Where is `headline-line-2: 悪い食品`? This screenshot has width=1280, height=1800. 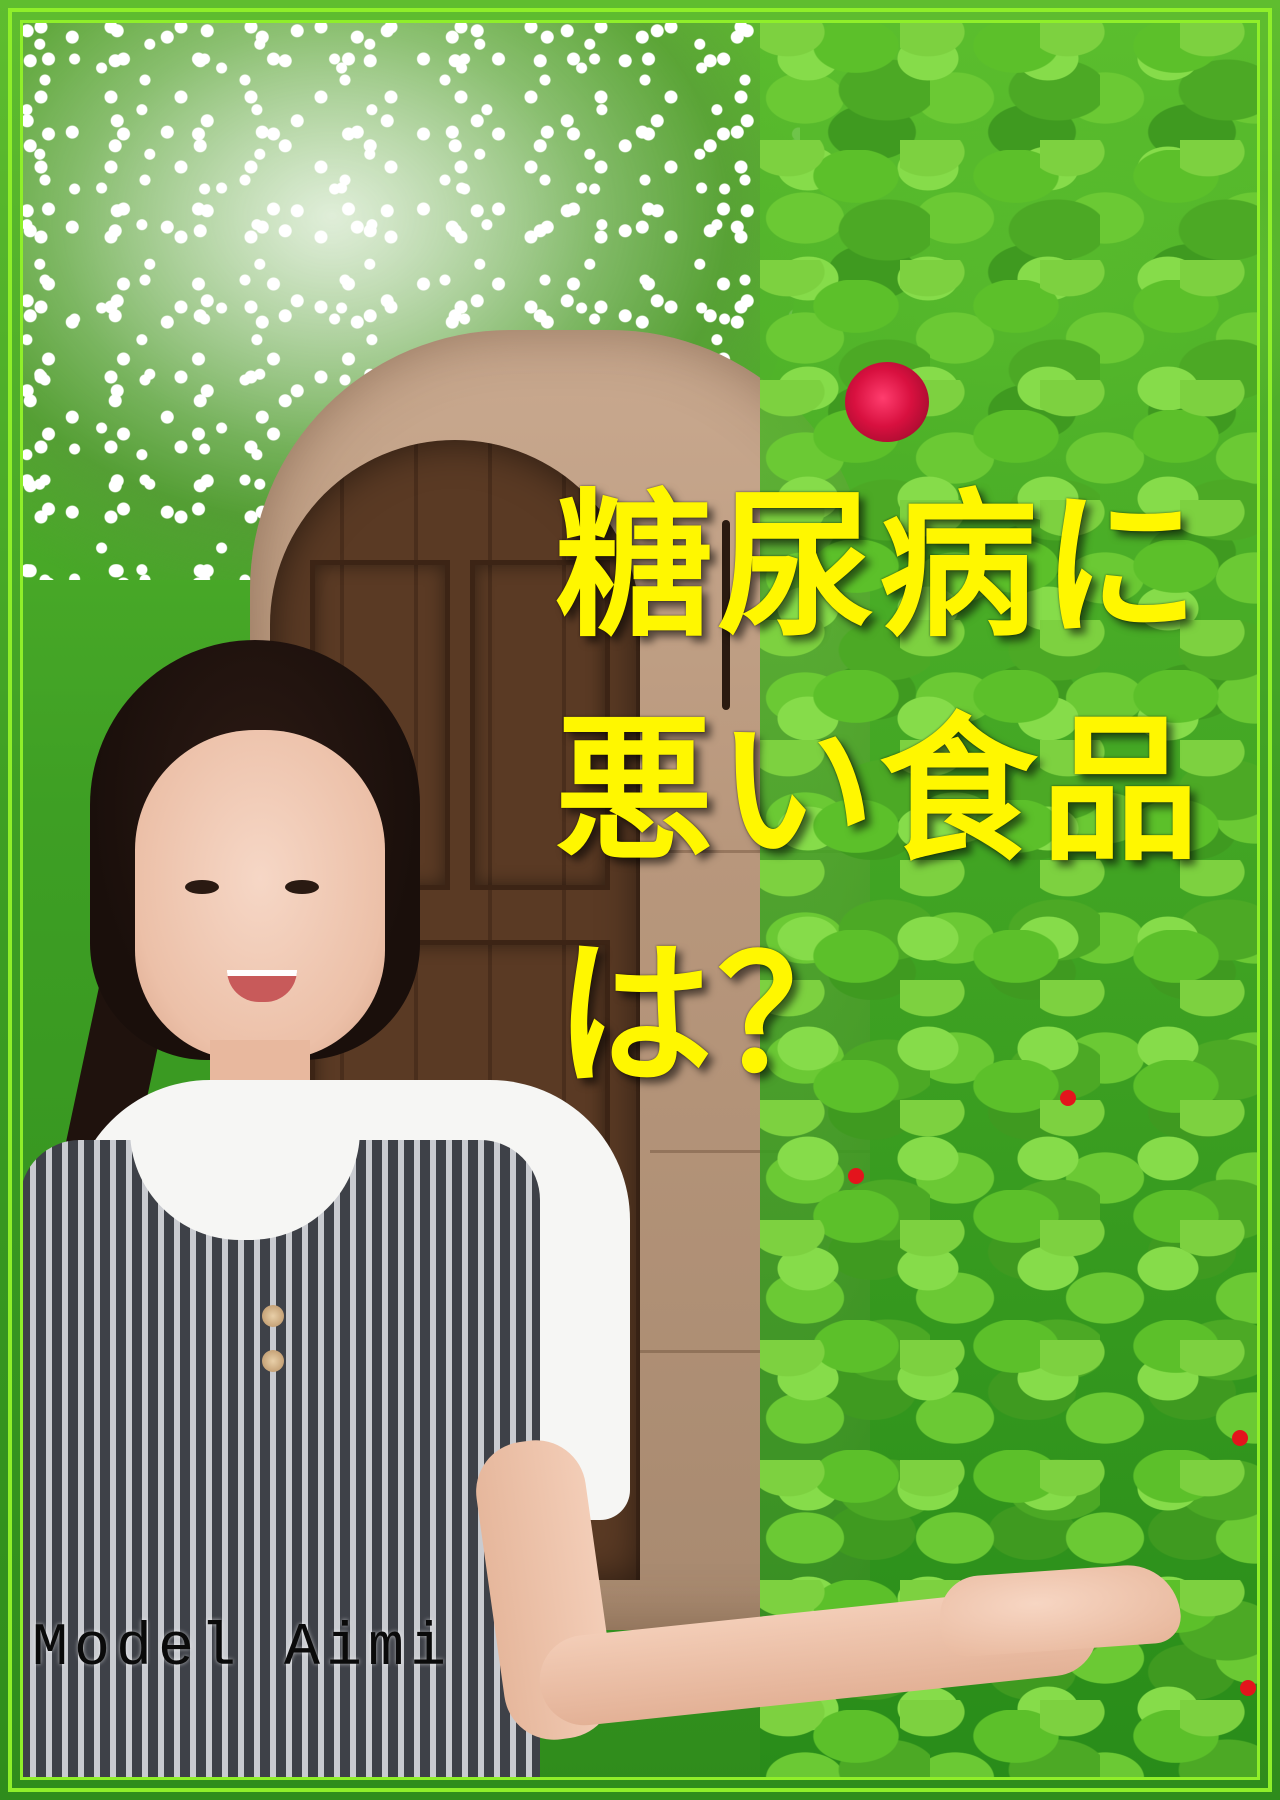 headline-line-2: 悪い食品 is located at coordinates (879, 791).